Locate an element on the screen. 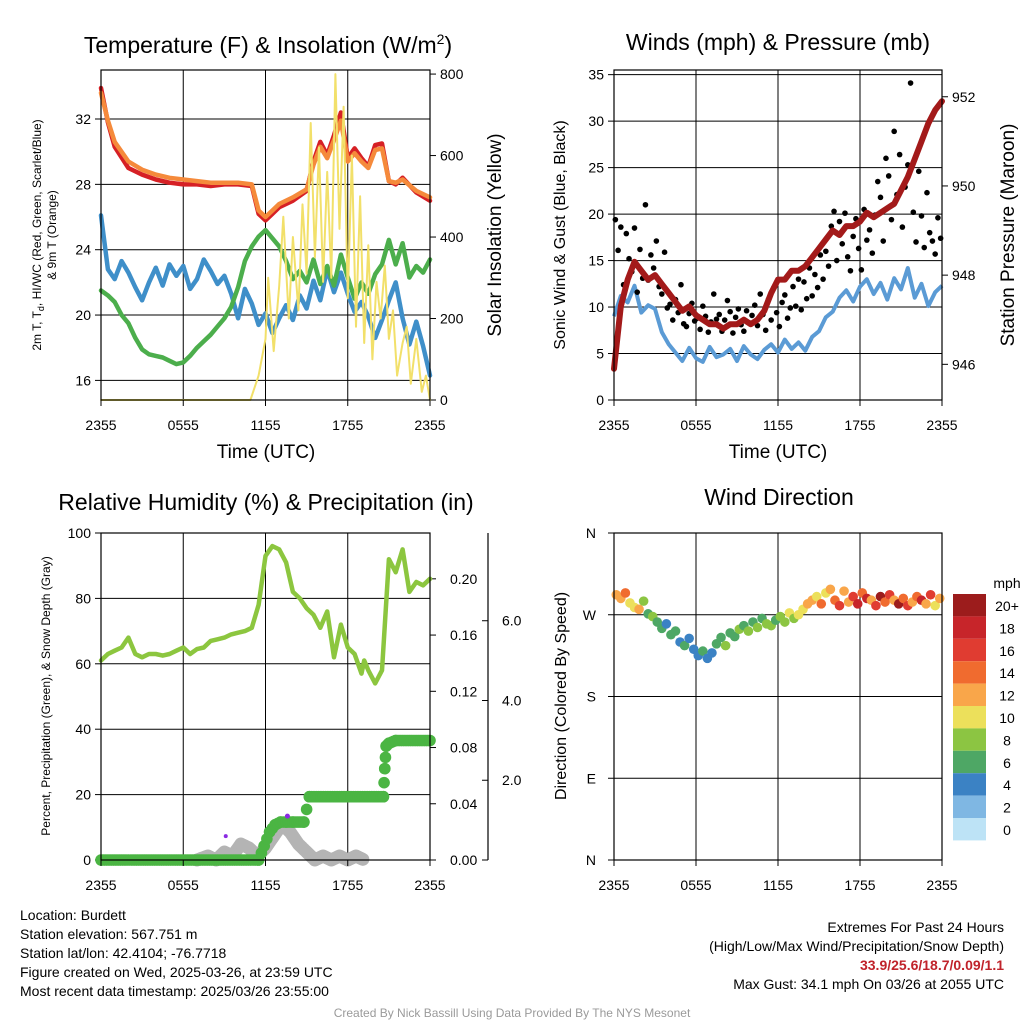 Image resolution: width=1024 pixels, height=1024 pixels. y-tick-label-right: 400 is located at coordinates (452, 237).